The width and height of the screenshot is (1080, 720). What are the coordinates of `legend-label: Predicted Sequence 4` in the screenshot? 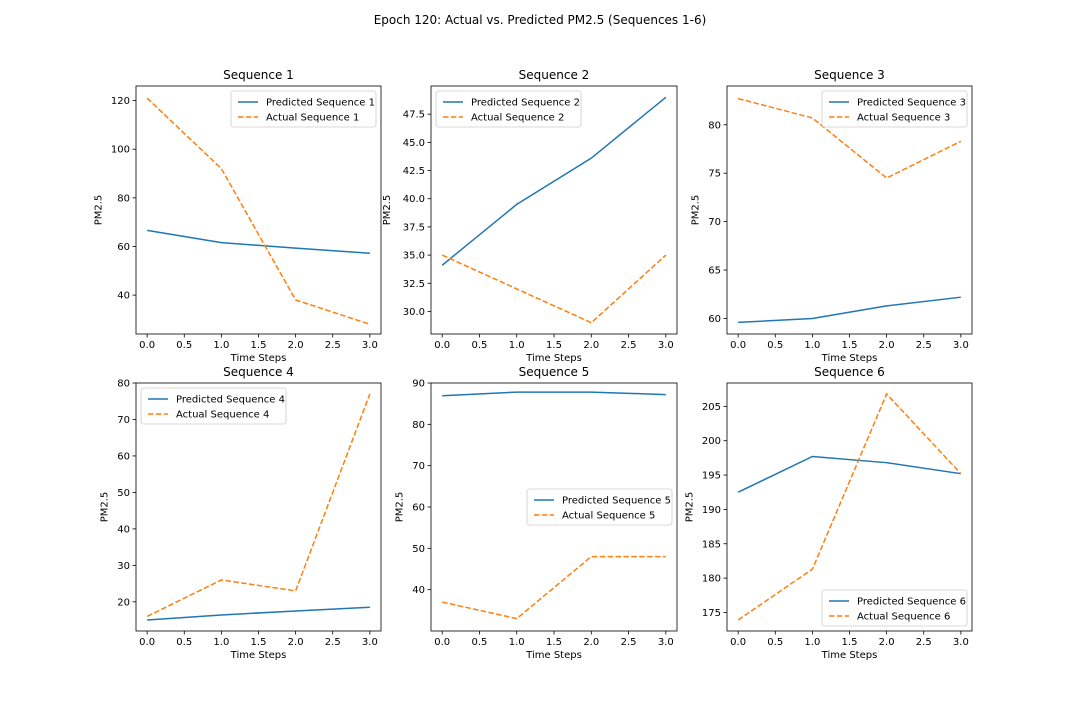 It's located at (230, 400).